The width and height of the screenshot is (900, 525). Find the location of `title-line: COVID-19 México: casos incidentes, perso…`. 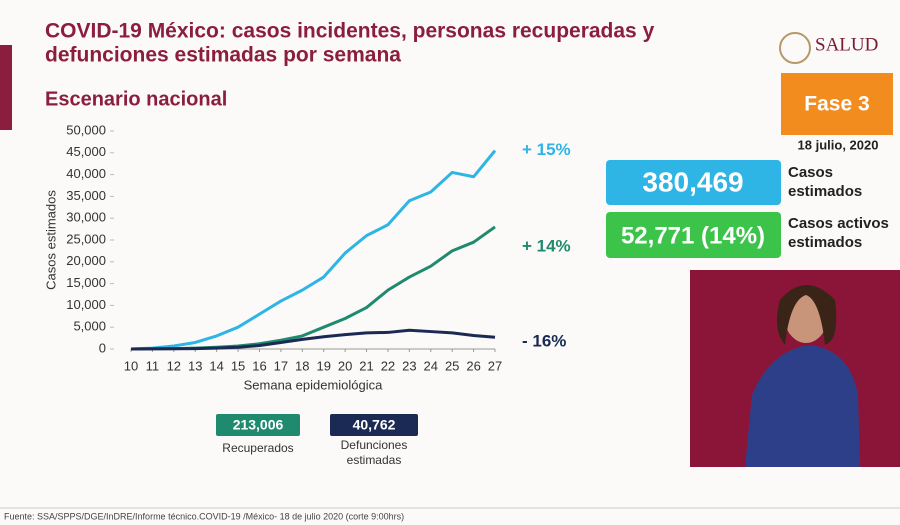

title-line: COVID-19 México: casos incidentes, perso… is located at coordinates (350, 31).